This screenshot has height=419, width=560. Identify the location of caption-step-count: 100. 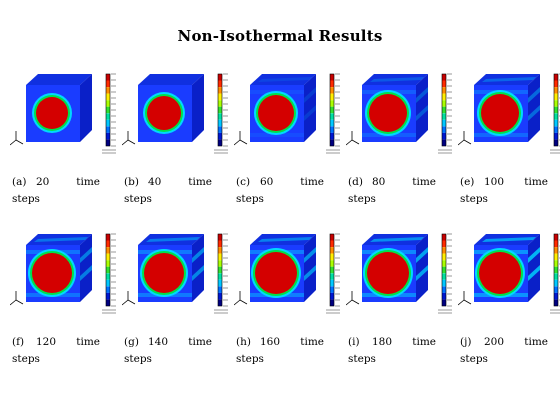
(494, 182).